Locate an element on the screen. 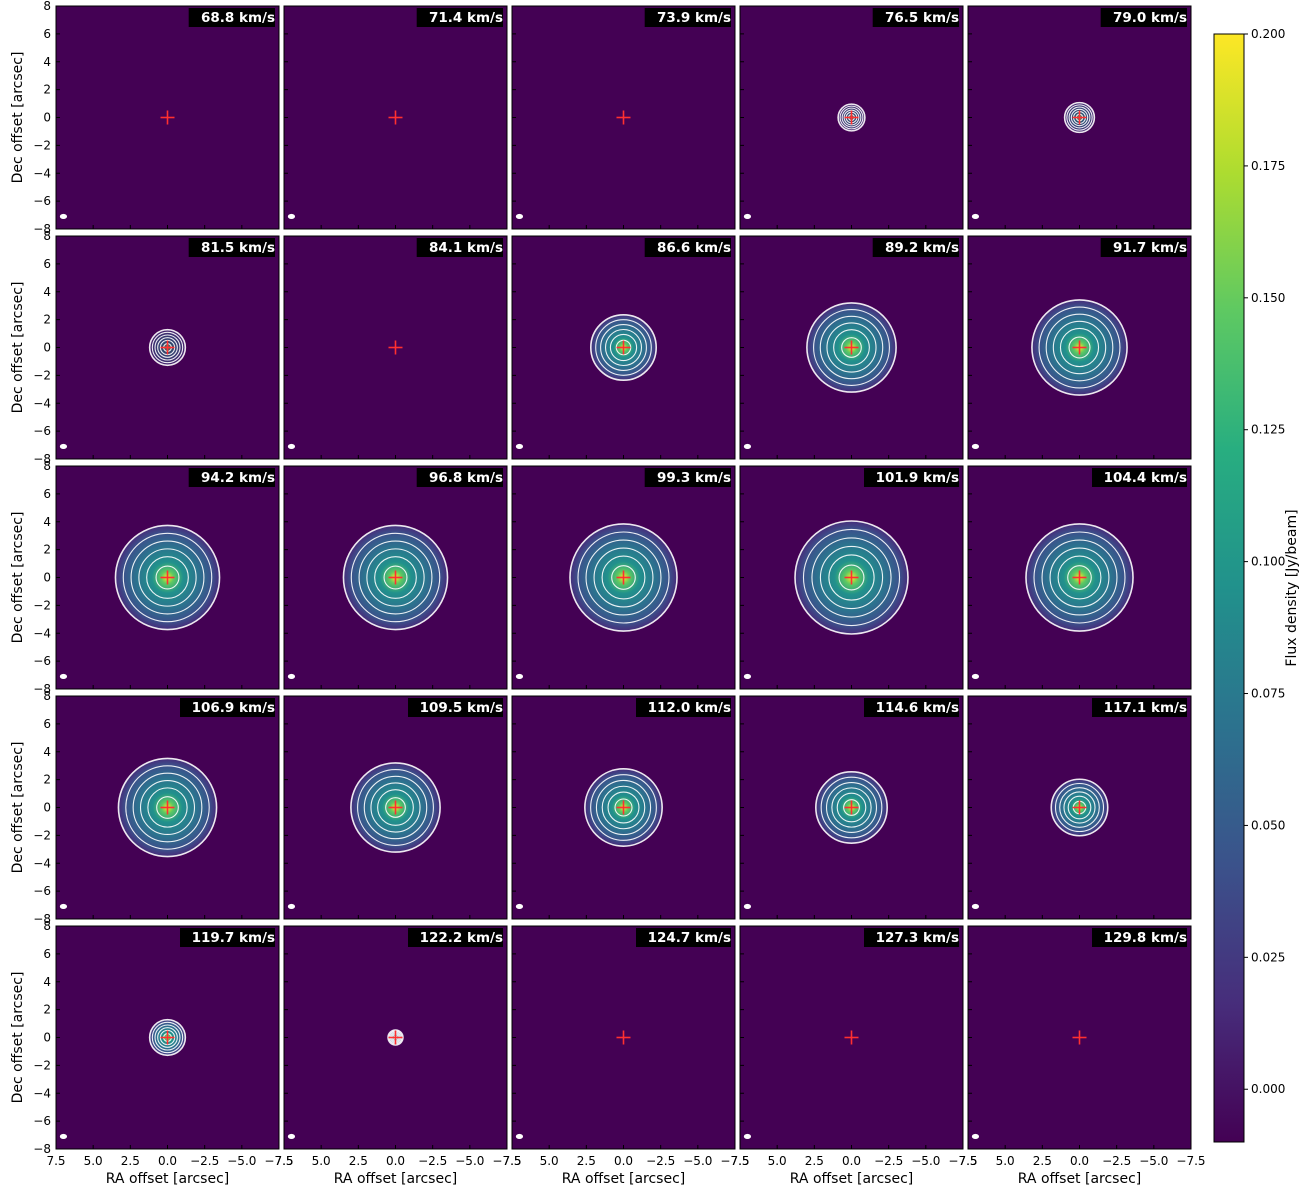 The width and height of the screenshot is (1315, 1190). velocity-label: 124.7 km/s is located at coordinates (689, 938).